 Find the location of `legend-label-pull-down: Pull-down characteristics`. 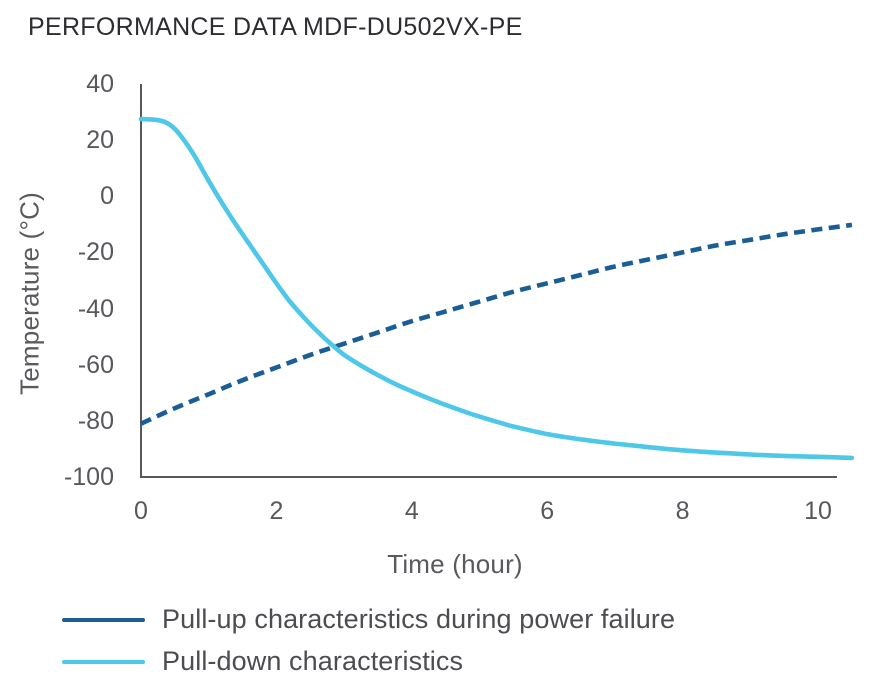

legend-label-pull-down: Pull-down characteristics is located at coordinates (313, 661).